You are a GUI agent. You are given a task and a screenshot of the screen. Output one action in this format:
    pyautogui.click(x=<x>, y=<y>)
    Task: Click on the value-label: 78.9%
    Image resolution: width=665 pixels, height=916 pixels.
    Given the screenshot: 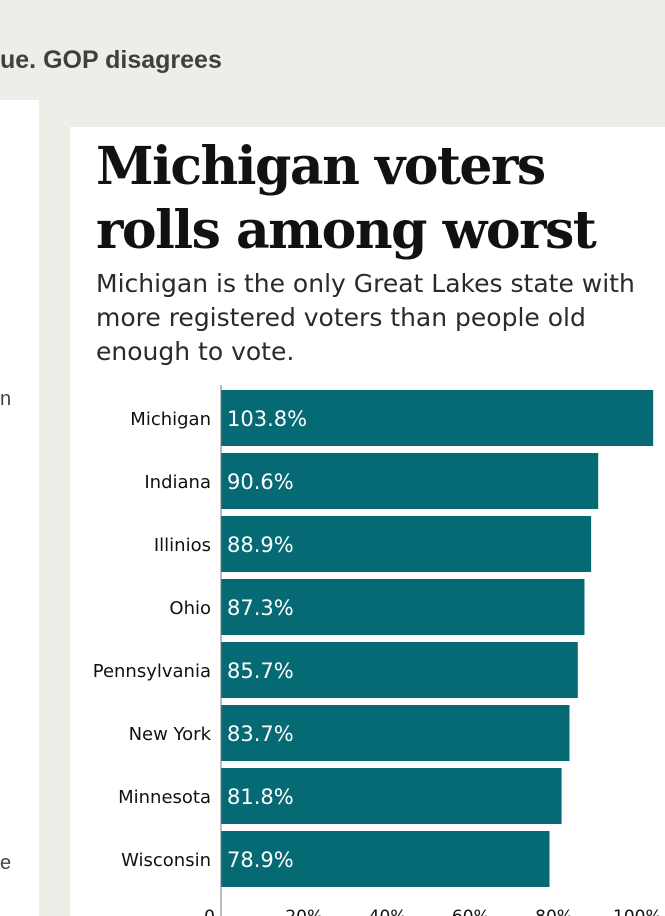 What is the action you would take?
    pyautogui.click(x=260, y=860)
    